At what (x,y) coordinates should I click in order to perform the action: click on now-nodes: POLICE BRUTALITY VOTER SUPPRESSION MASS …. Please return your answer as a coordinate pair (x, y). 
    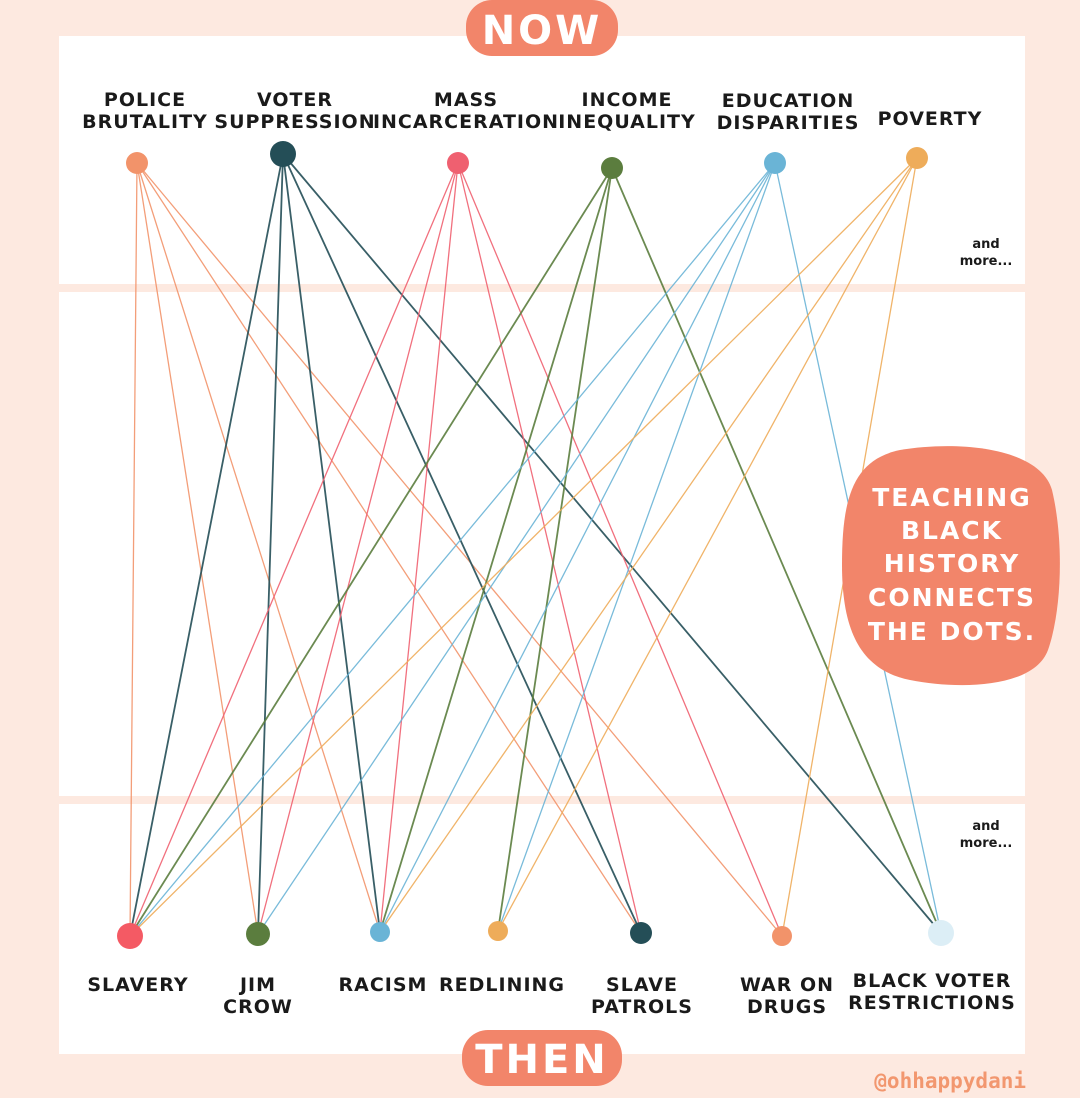
    Looking at the image, I should click on (532, 134).